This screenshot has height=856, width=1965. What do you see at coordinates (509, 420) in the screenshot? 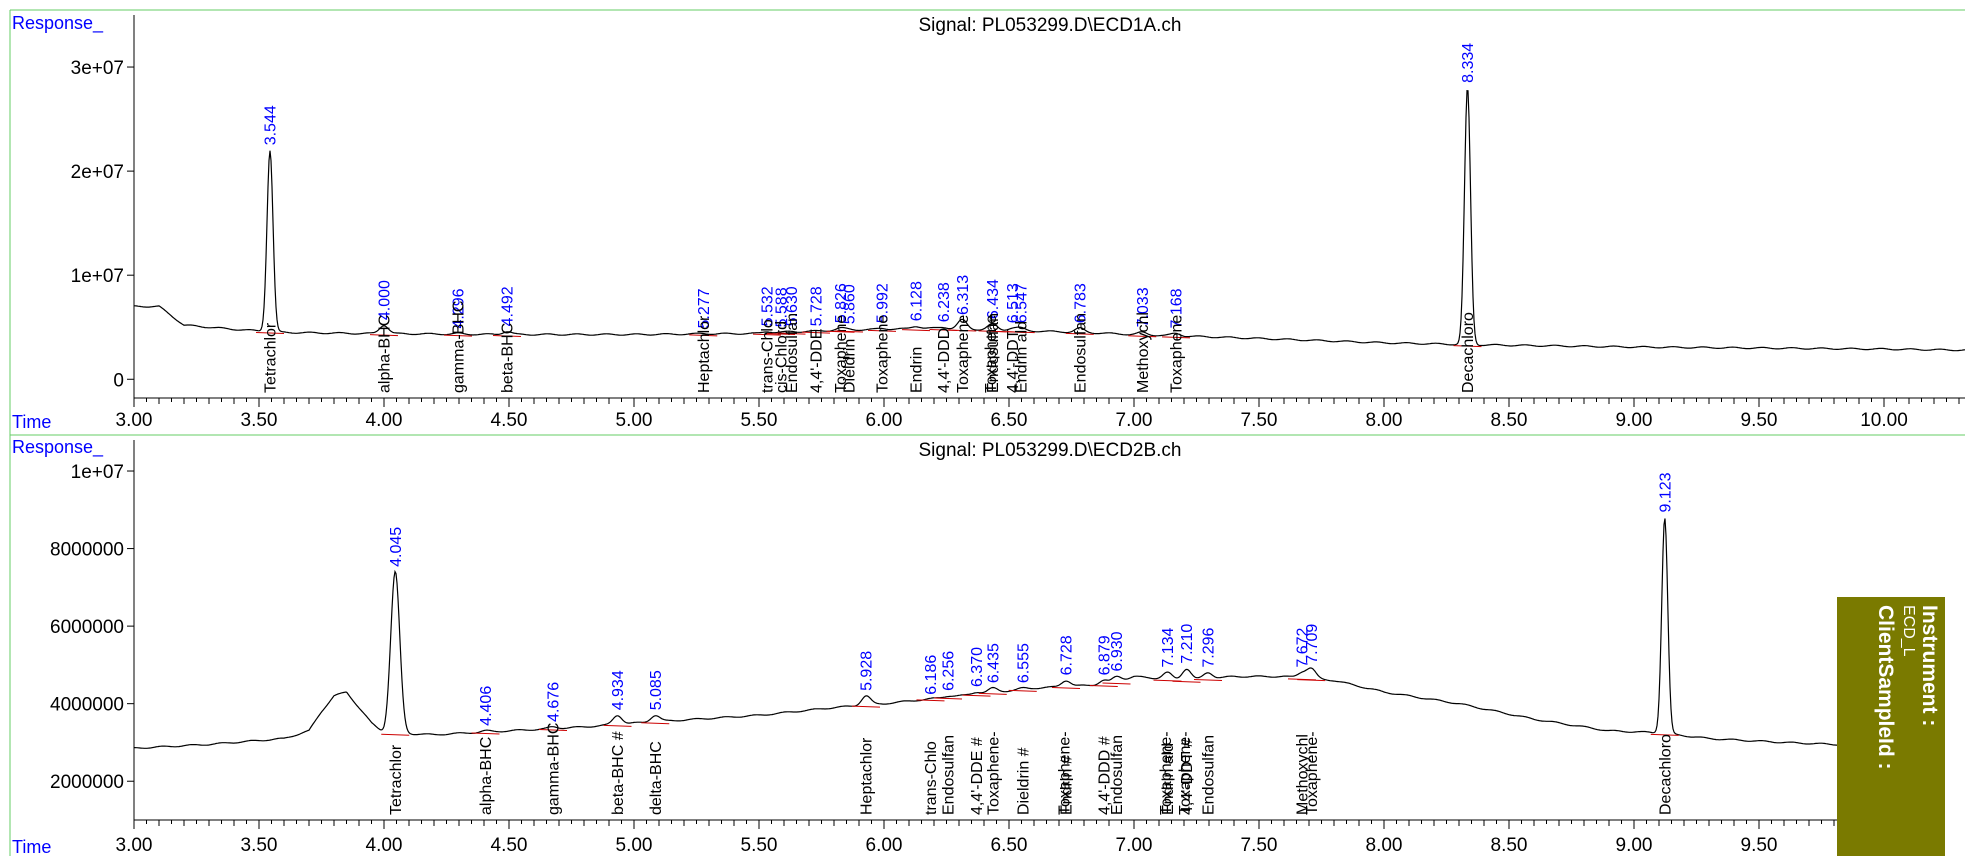
I see `panel1-x-tick-label: 4.50` at bounding box center [509, 420].